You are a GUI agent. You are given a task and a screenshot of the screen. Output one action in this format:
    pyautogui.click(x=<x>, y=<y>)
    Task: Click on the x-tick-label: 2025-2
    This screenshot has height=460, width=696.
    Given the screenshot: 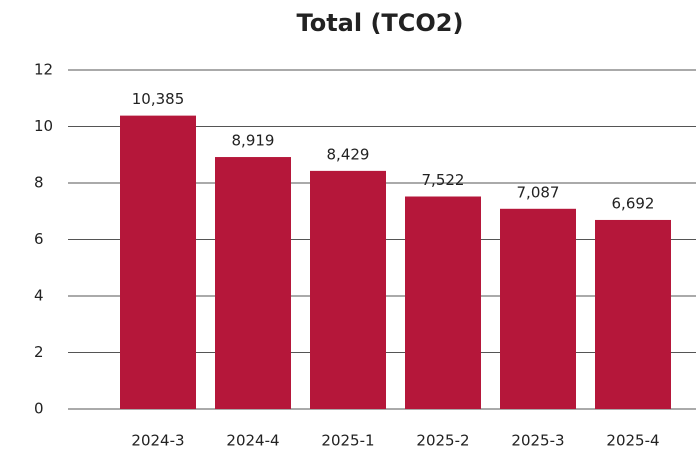 What is the action you would take?
    pyautogui.click(x=442, y=441)
    